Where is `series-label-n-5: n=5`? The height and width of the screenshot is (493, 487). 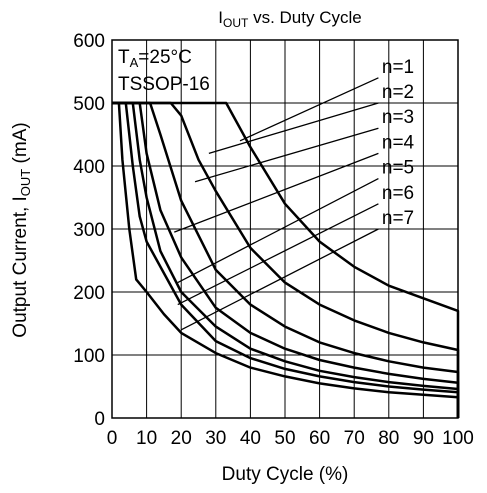
series-label-n-5: n=5 is located at coordinates (398, 168).